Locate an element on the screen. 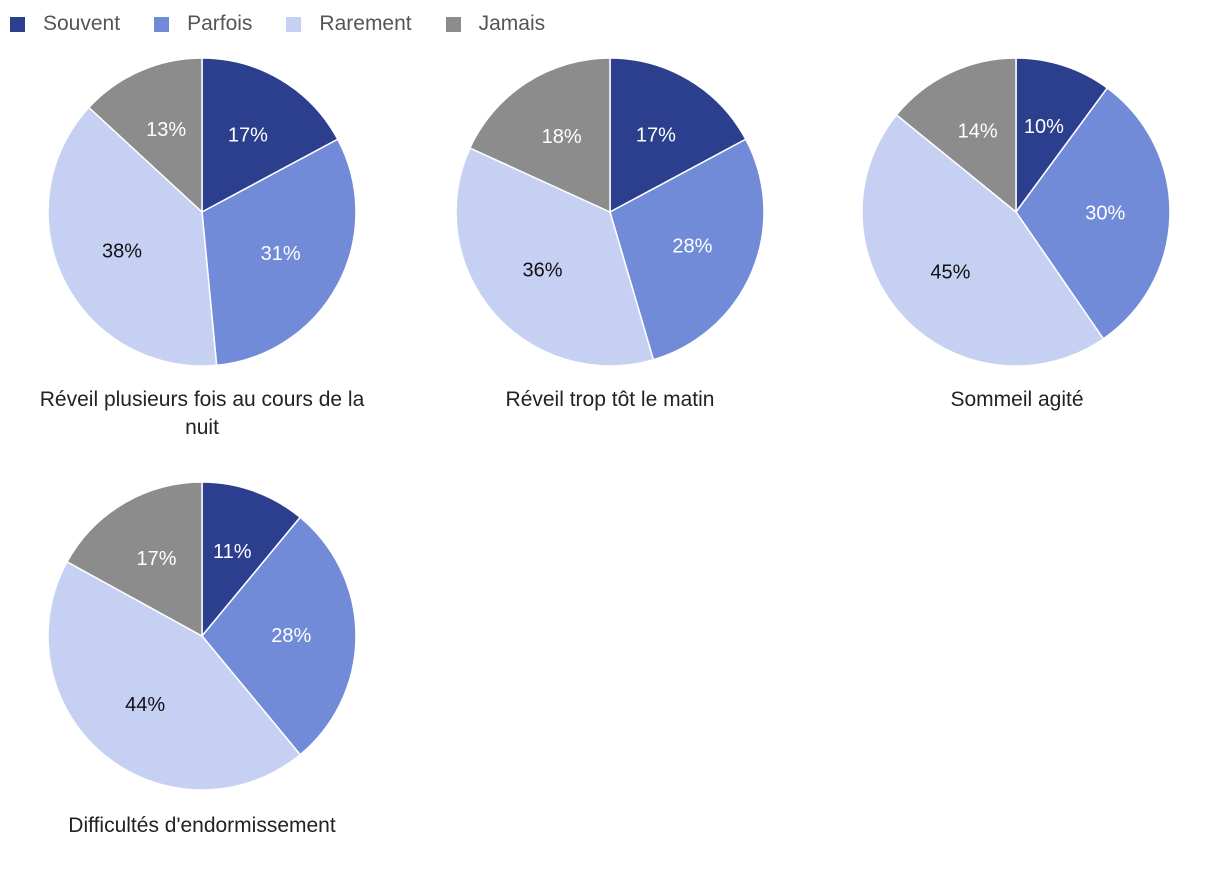 This screenshot has height=870, width=1220. pie-label-jamais: 18% is located at coordinates (562, 137).